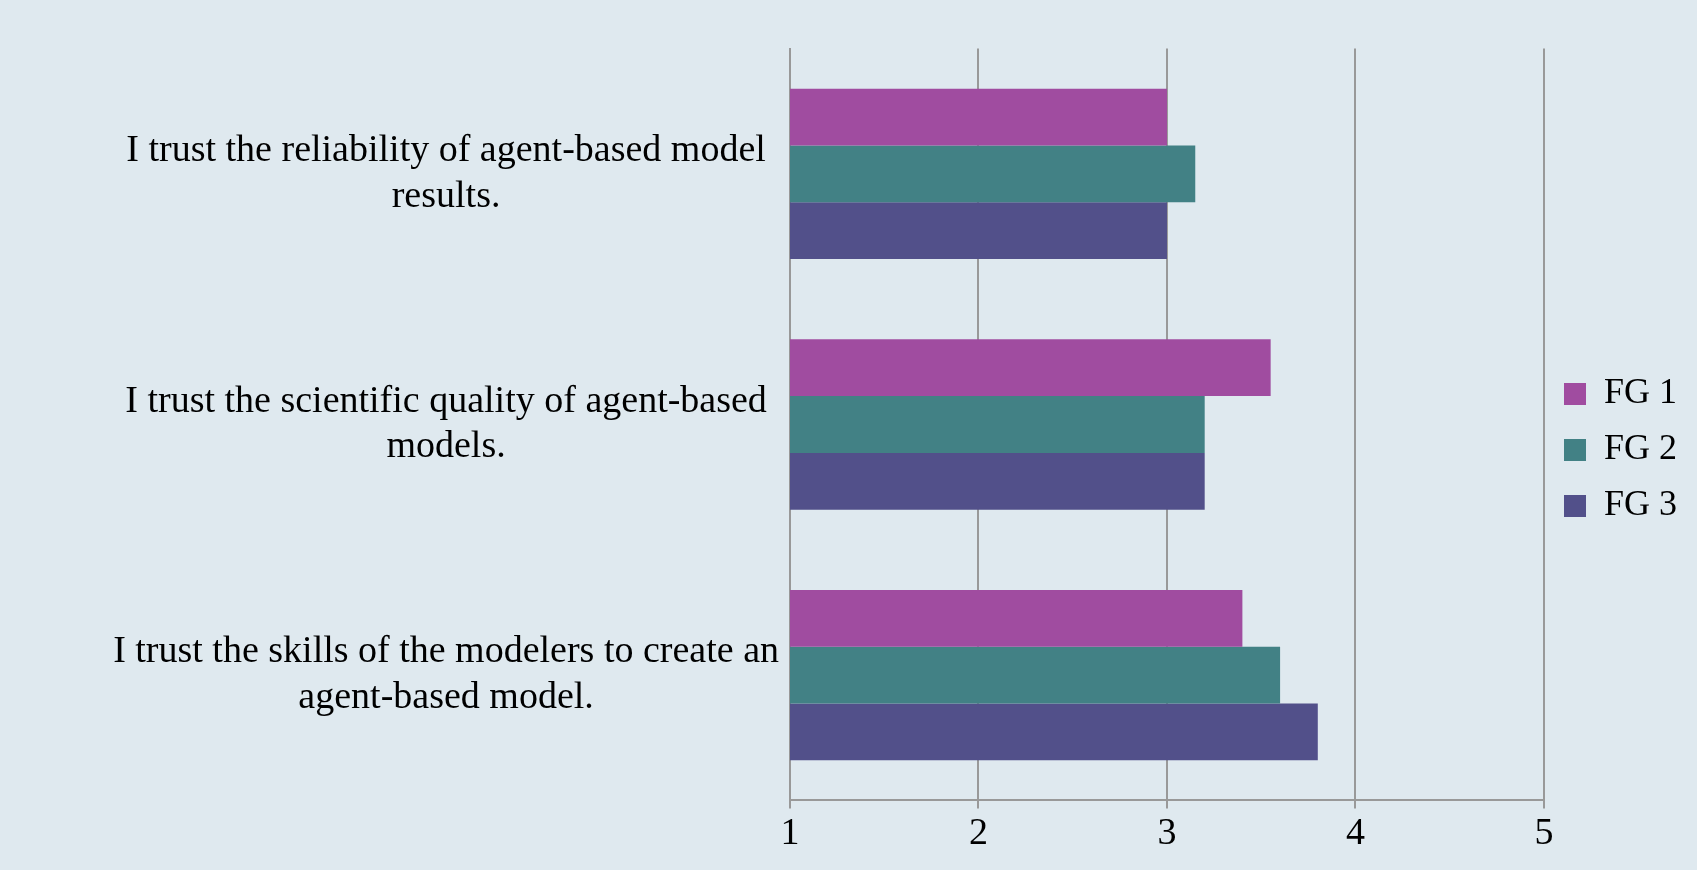  I want to click on legend-label: FG 1, so click(1640, 391).